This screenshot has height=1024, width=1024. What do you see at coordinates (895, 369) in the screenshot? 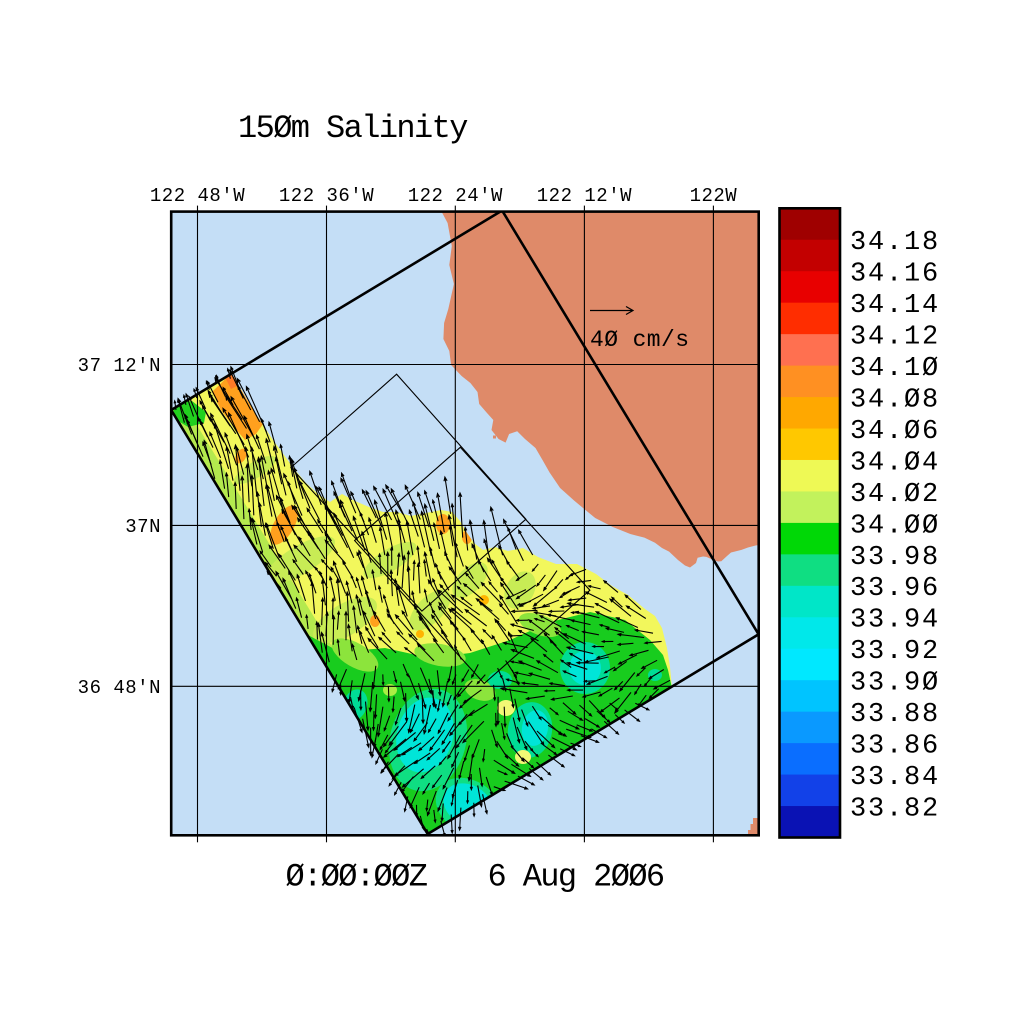
I see `svg-text: 34.1Ø` at bounding box center [895, 369].